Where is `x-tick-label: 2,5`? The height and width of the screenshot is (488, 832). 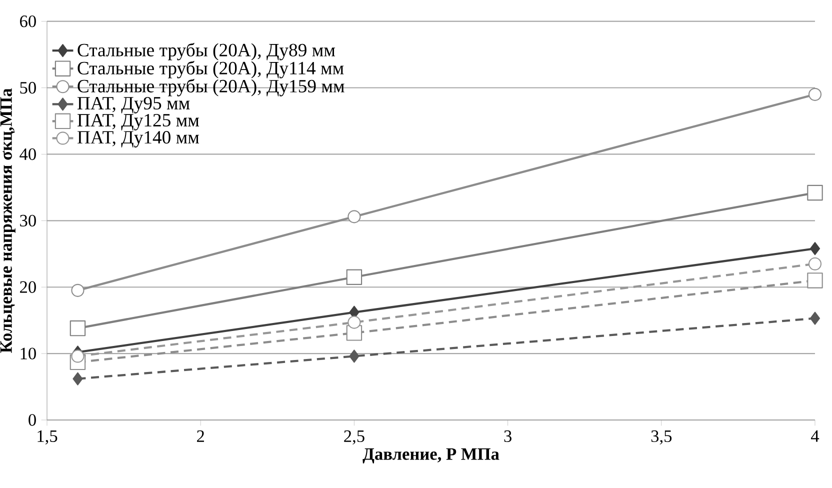 x-tick-label: 2,5 is located at coordinates (354, 437).